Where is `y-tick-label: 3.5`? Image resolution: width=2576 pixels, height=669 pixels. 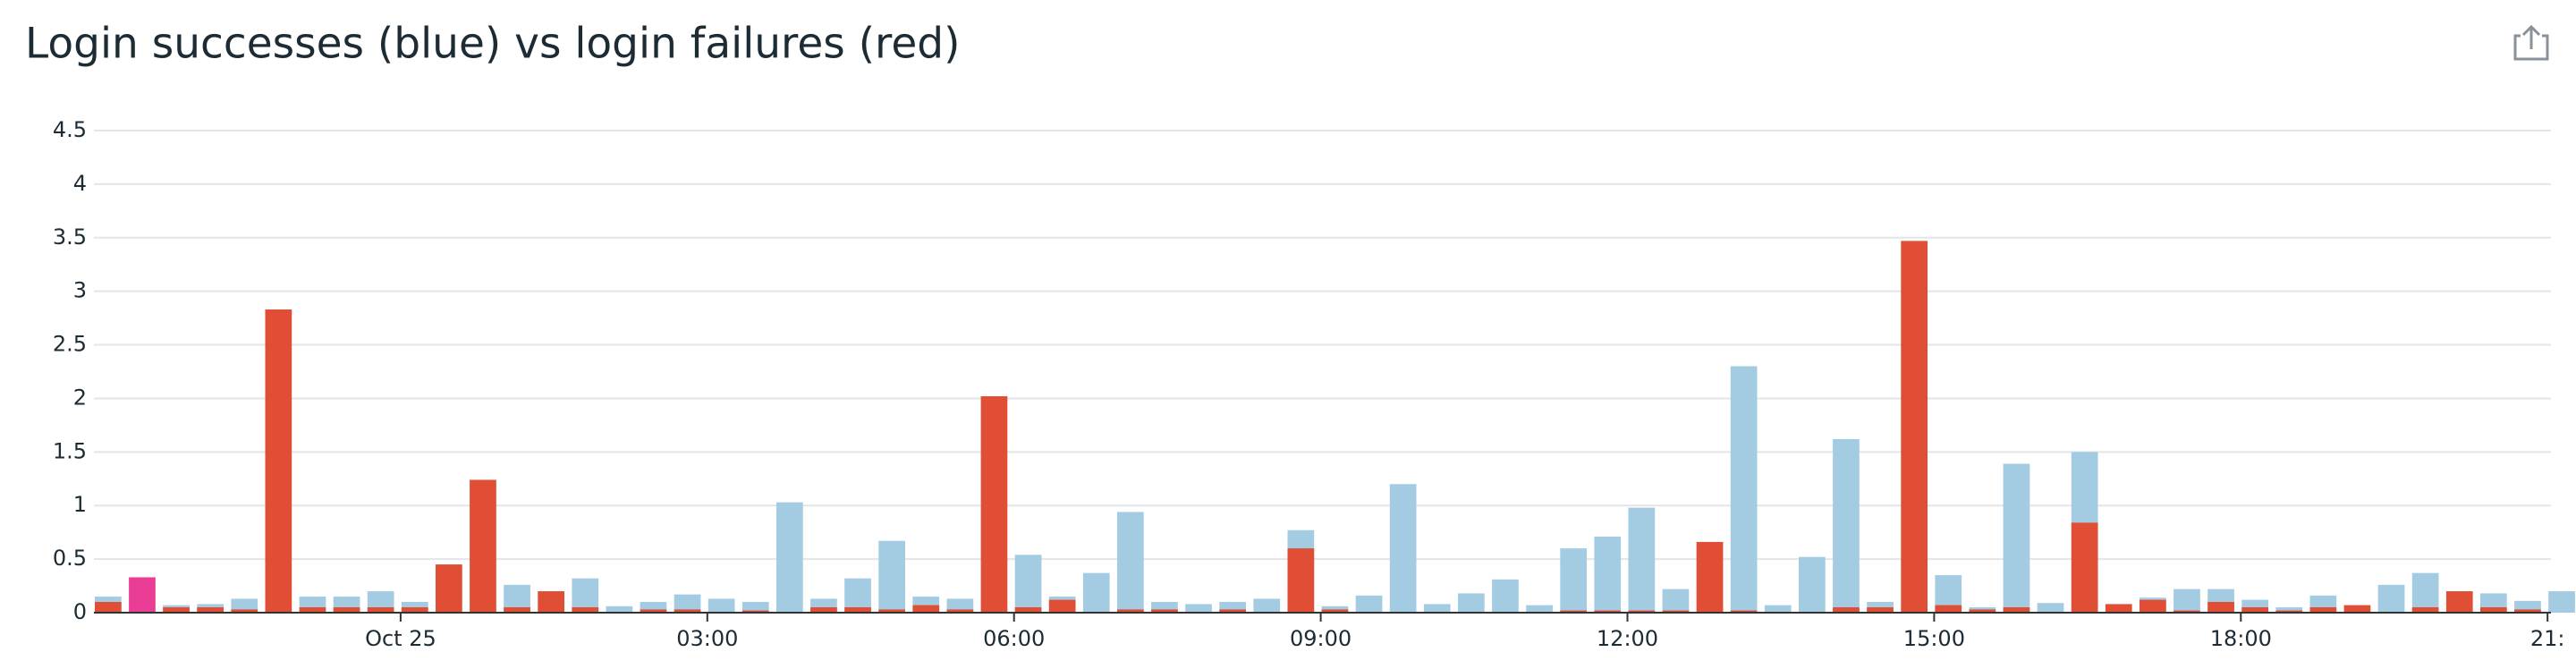
y-tick-label: 3.5 is located at coordinates (70, 237).